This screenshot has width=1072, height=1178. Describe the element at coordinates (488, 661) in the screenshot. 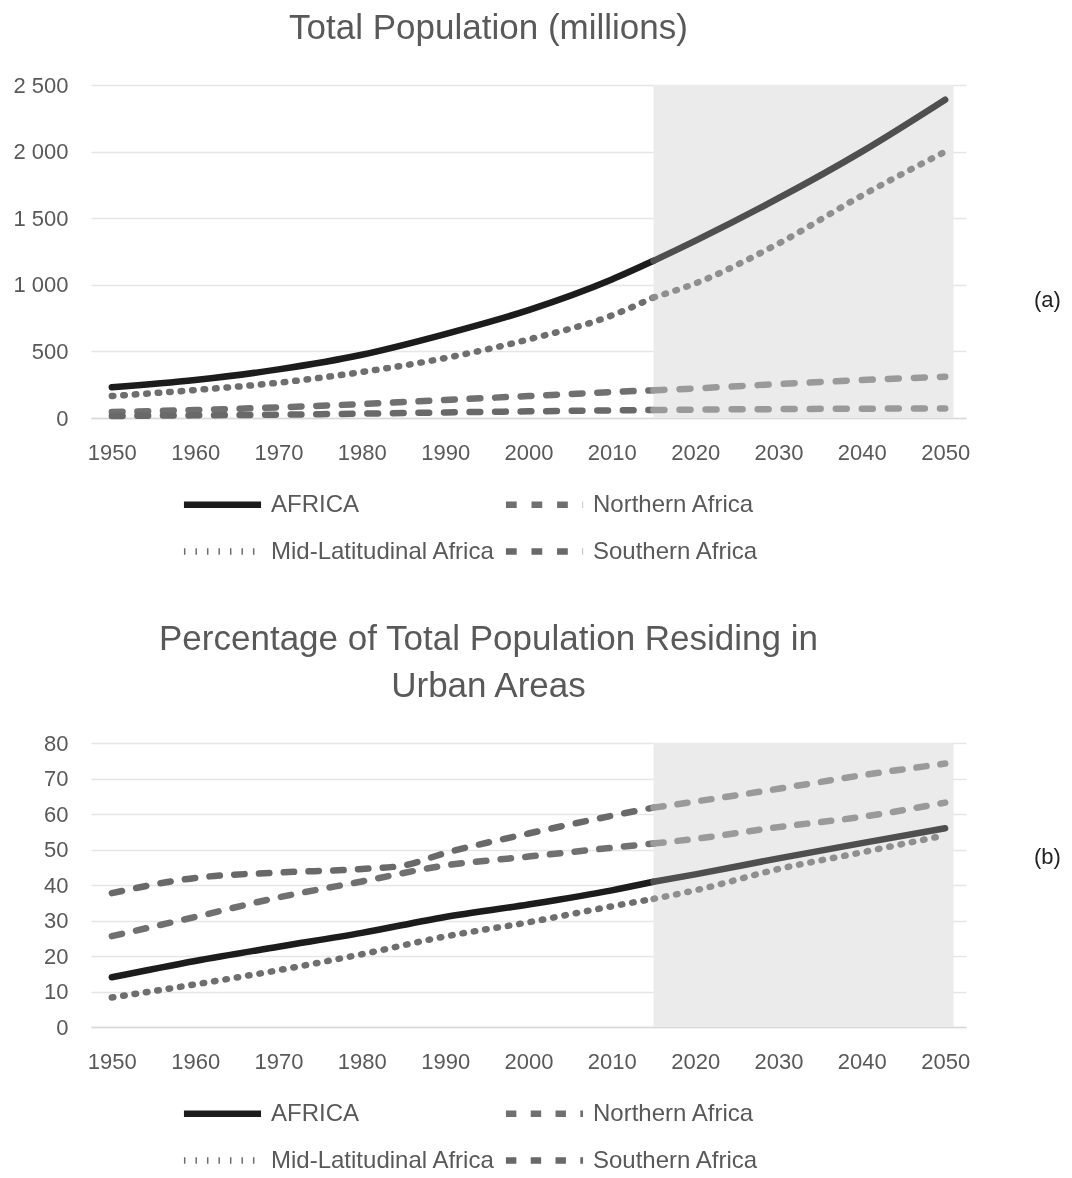

I see `chart-title: Percentage of Total Population Residing in Urban Areas` at that location.